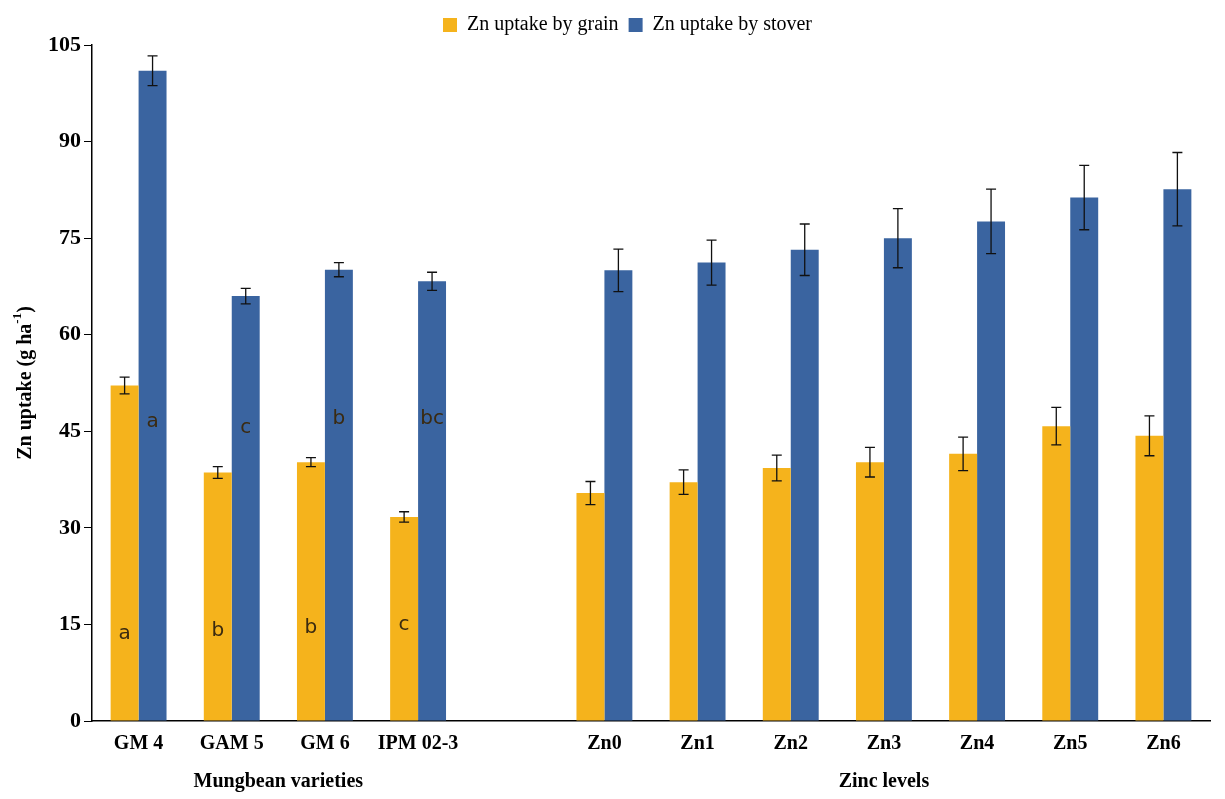 The image size is (1225, 799). What do you see at coordinates (70, 526) in the screenshot?
I see `y-tick-label: 30` at bounding box center [70, 526].